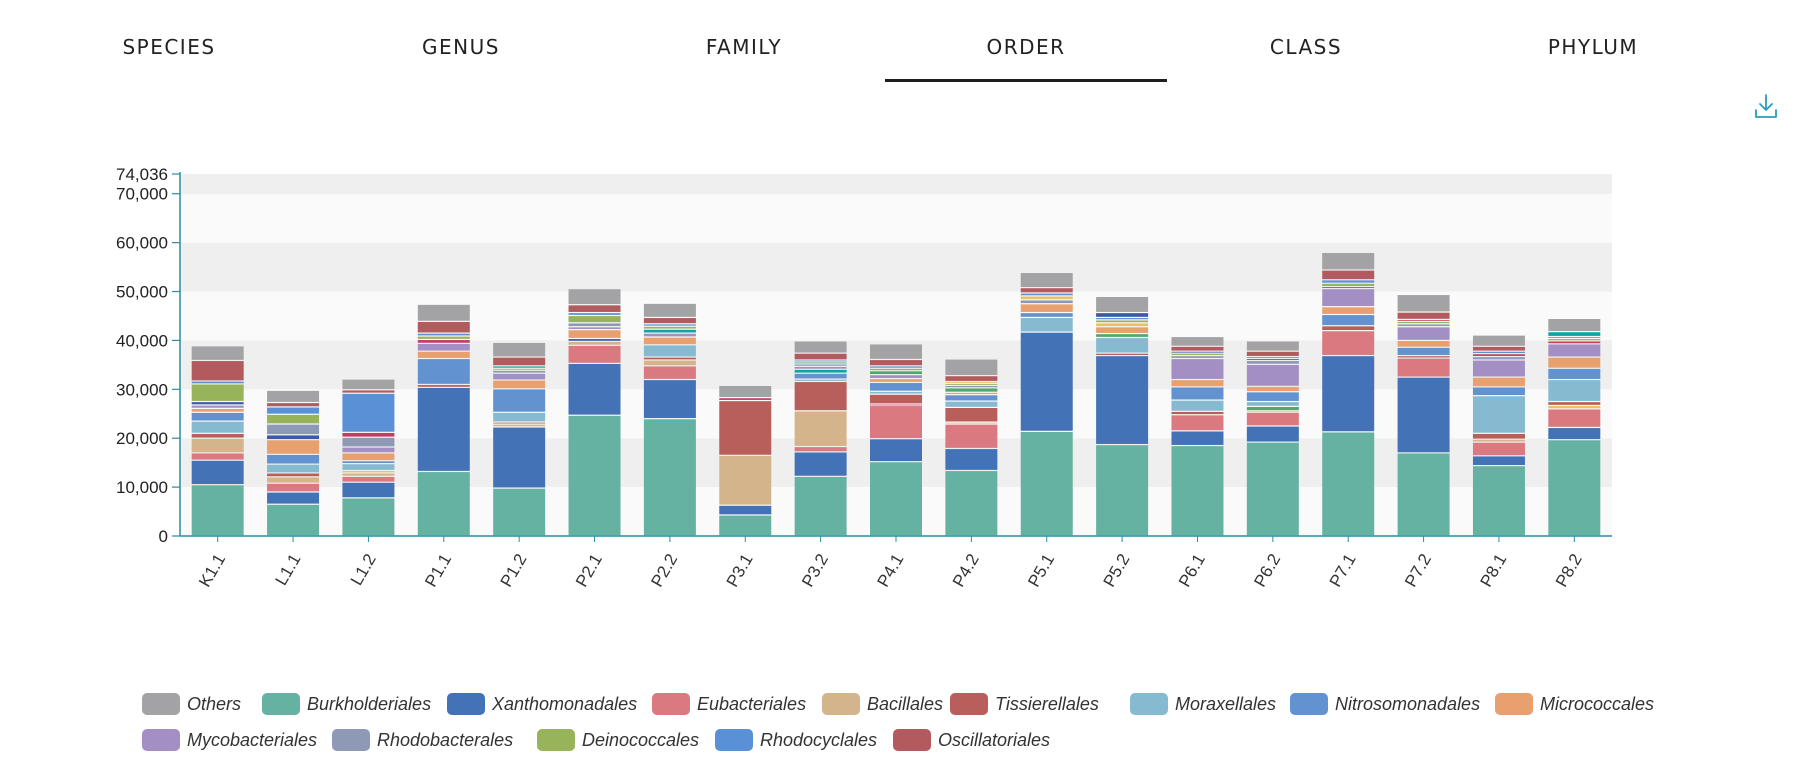 The image size is (1801, 782). I want to click on tab-genus: GENUS, so click(461, 47).